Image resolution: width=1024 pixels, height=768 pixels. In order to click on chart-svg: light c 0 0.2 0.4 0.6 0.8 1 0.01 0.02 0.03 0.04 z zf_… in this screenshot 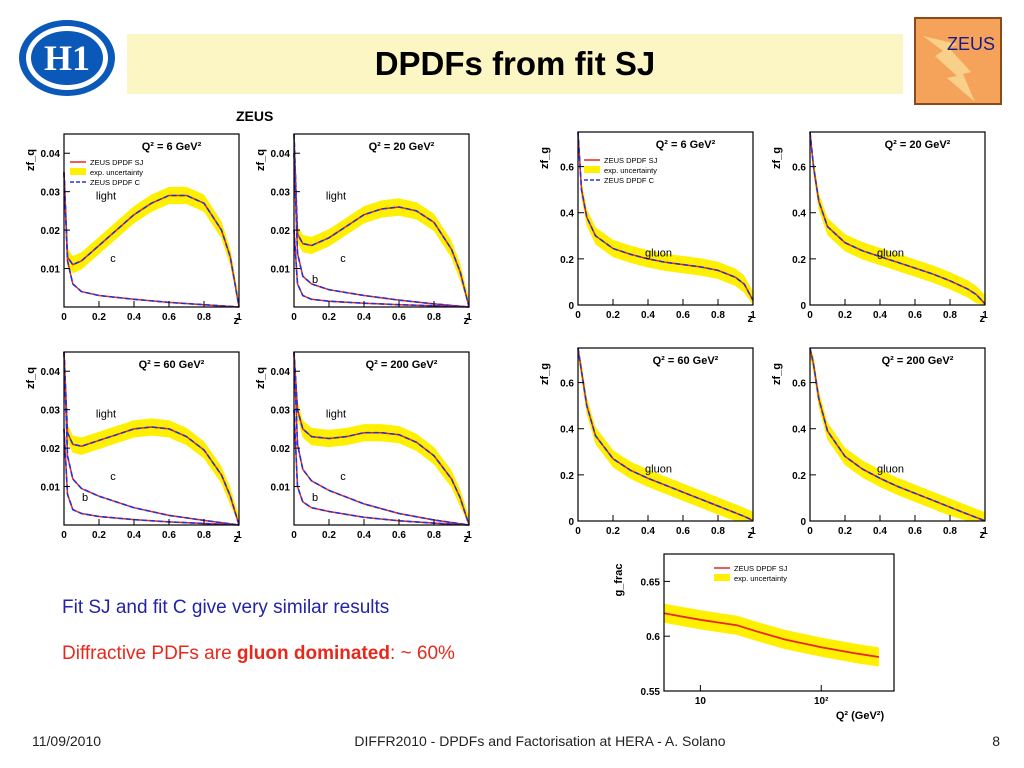, I will do `click(133, 230)`.